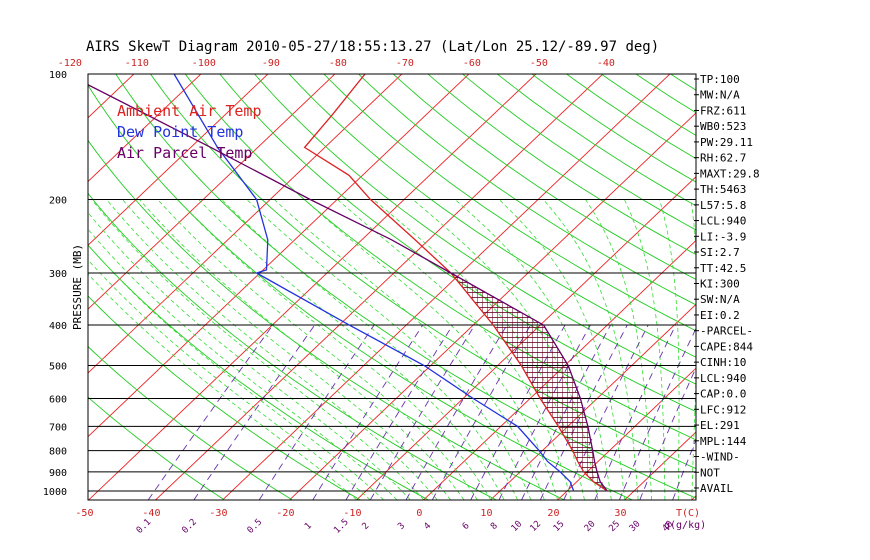 The width and height of the screenshot is (870, 560). What do you see at coordinates (720, 457) in the screenshot?
I see `index-label: -WIND-` at bounding box center [720, 457].